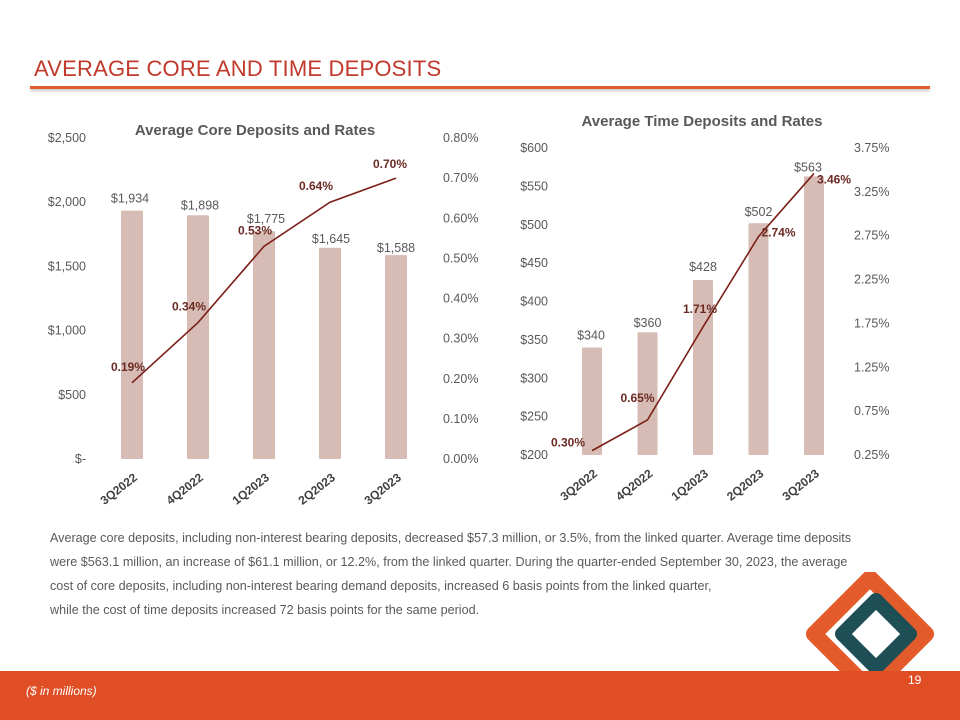 This screenshot has height=720, width=960. What do you see at coordinates (871, 455) in the screenshot?
I see `y2-tick-label: 0.25%` at bounding box center [871, 455].